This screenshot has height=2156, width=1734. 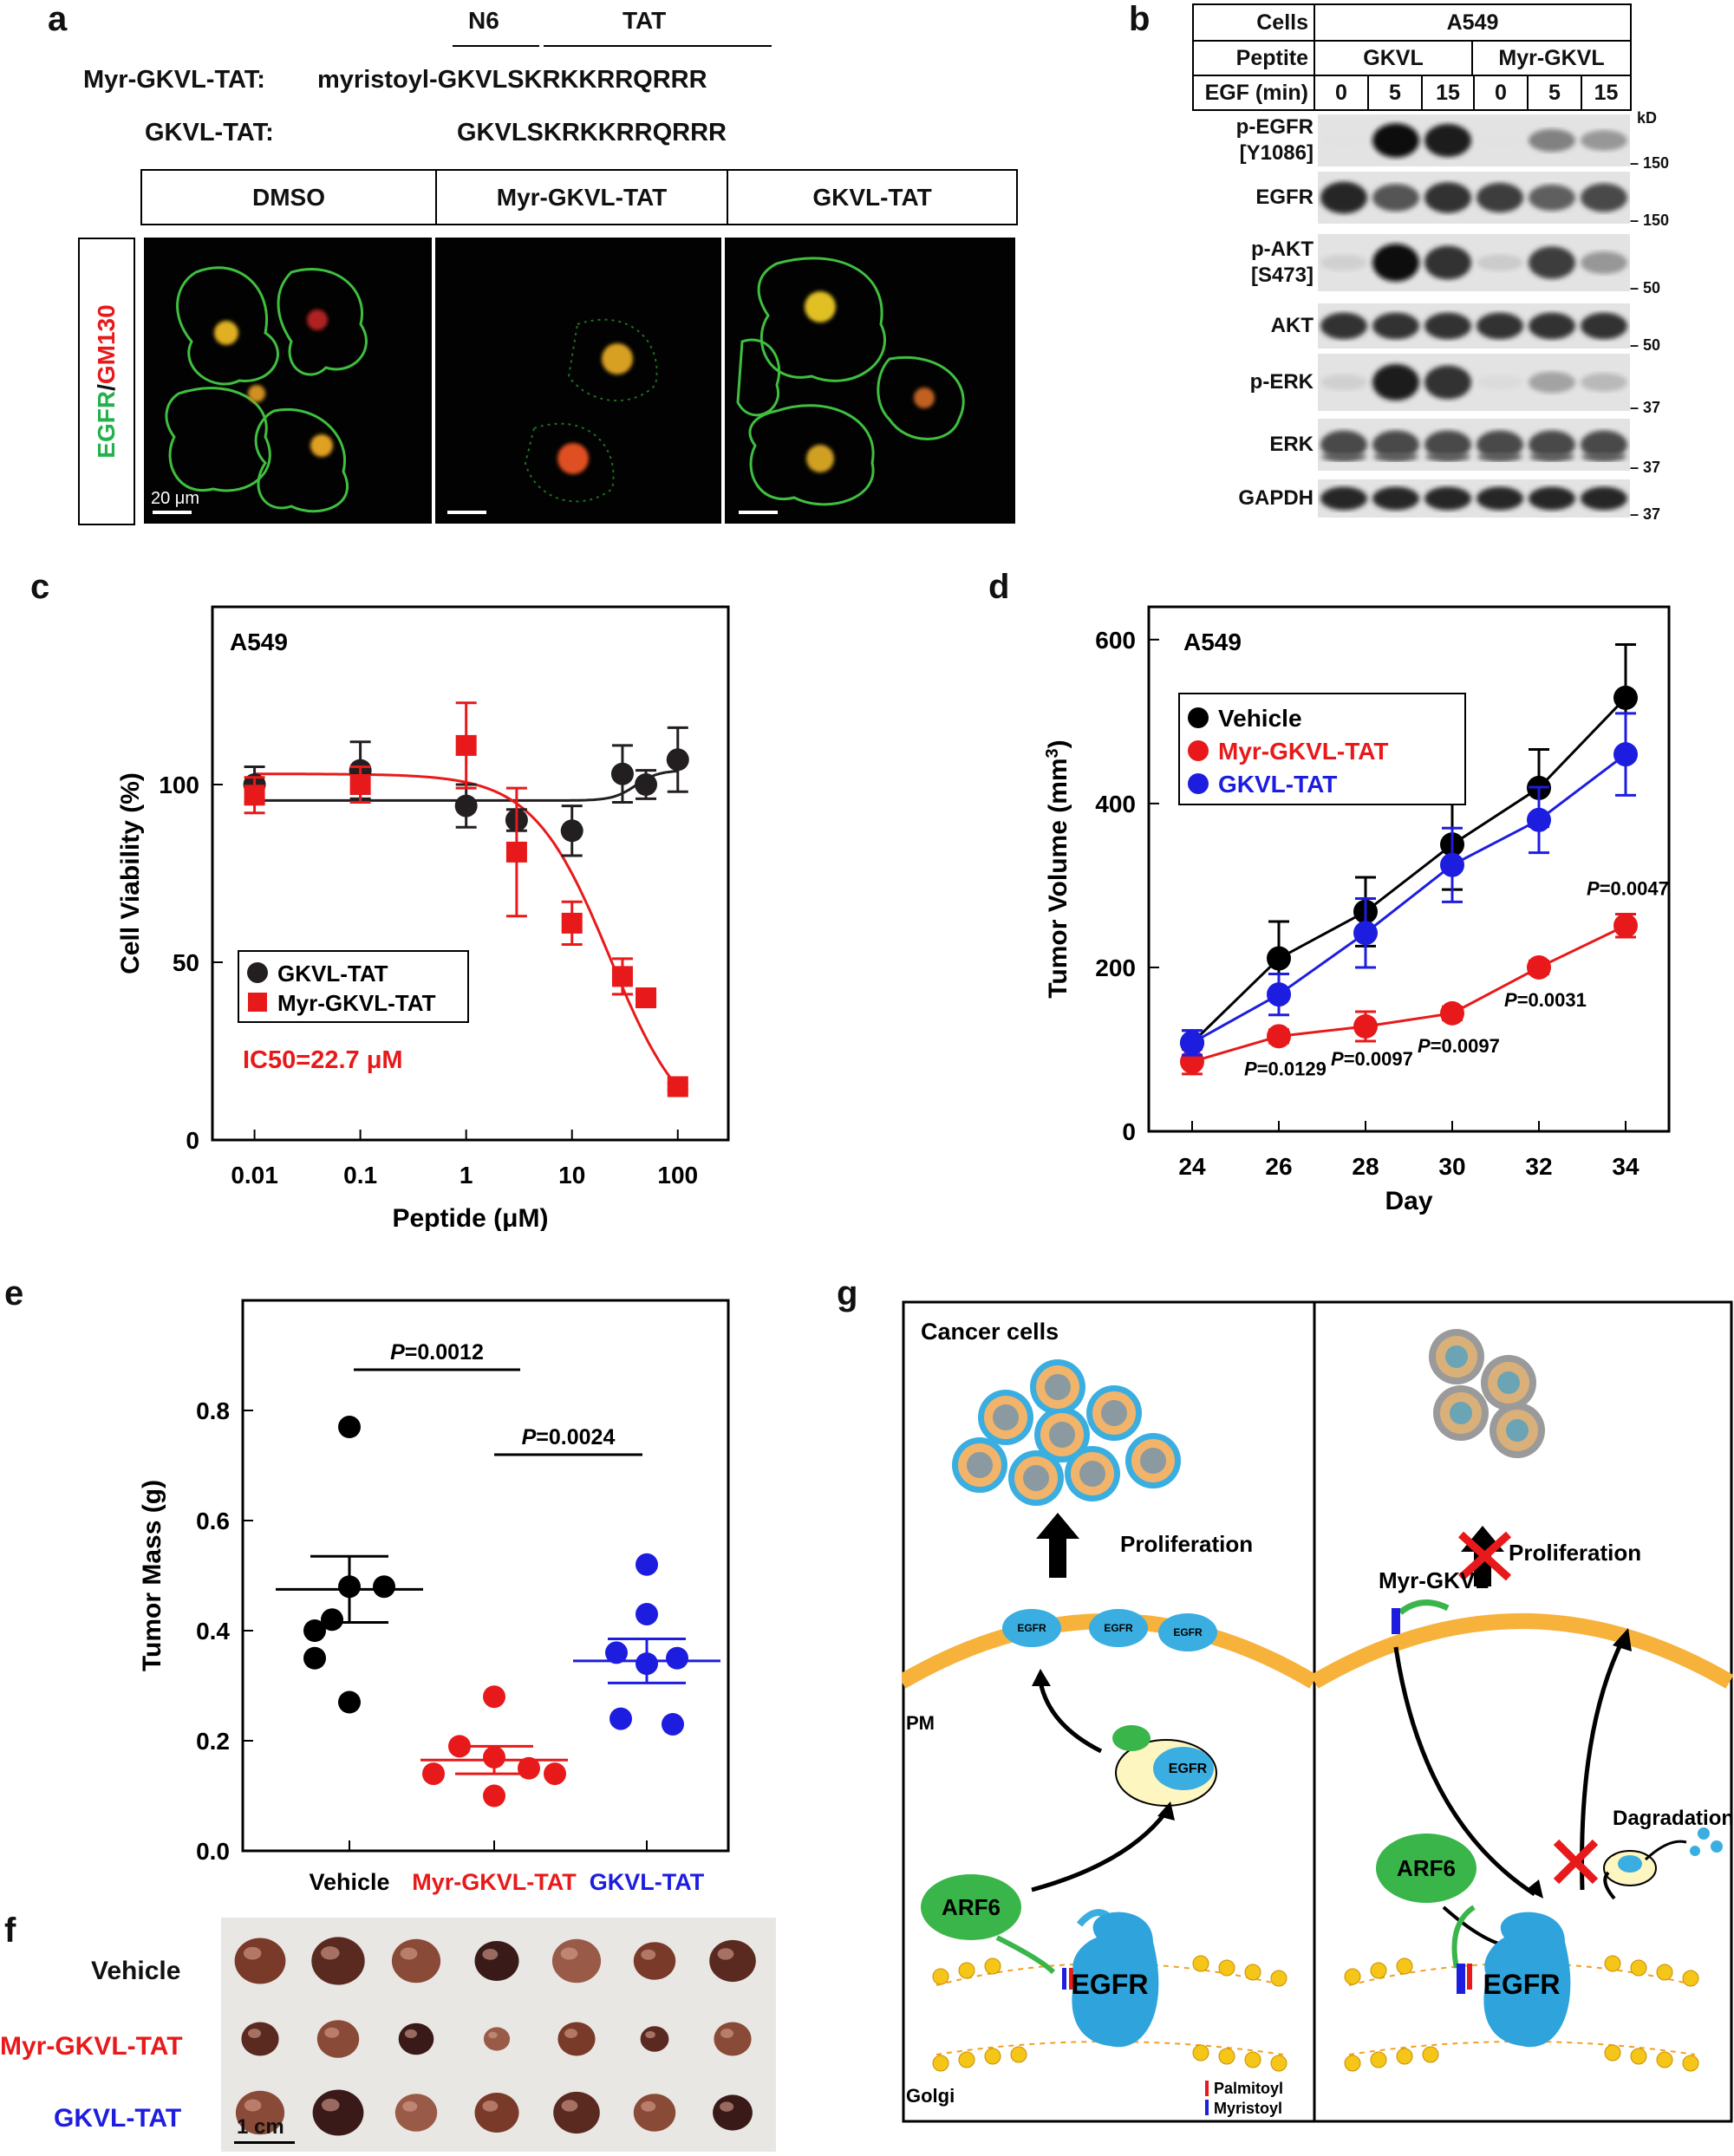 I want to click on panel-letter-d: d, so click(x=999, y=587).